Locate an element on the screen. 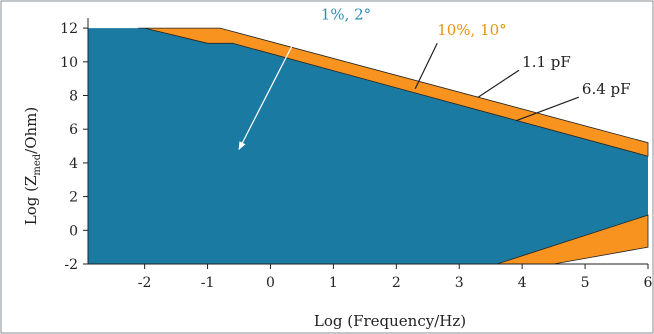 The height and width of the screenshot is (334, 654). annotation-label-3: 1.1 pF is located at coordinates (546, 62).